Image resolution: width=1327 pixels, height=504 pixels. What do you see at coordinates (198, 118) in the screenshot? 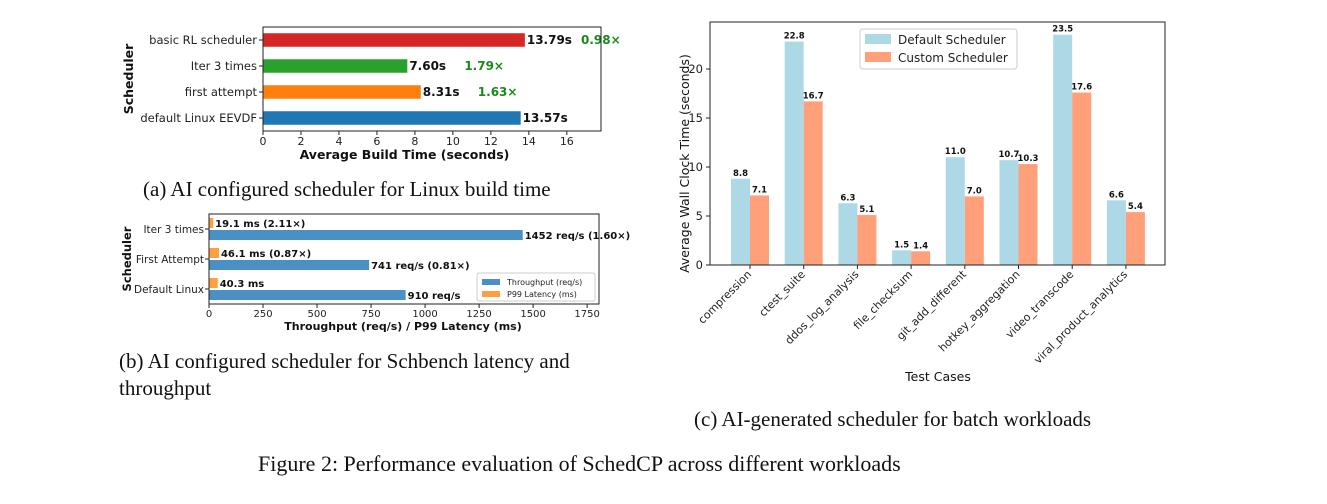
I see `ytick-label-a-3: default Linux EEVDF` at bounding box center [198, 118].